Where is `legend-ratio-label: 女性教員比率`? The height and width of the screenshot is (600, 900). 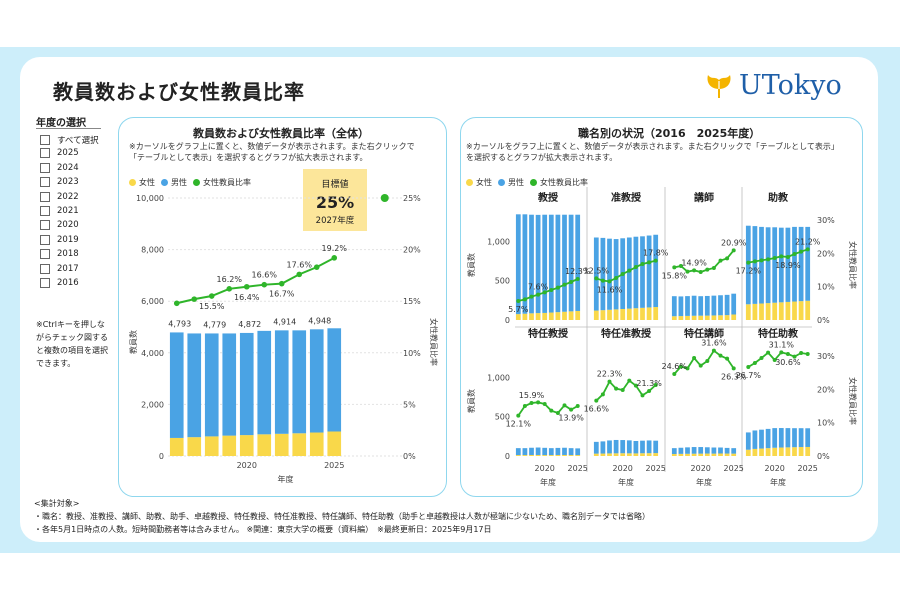 legend-ratio-label: 女性教員比率 is located at coordinates (564, 182).